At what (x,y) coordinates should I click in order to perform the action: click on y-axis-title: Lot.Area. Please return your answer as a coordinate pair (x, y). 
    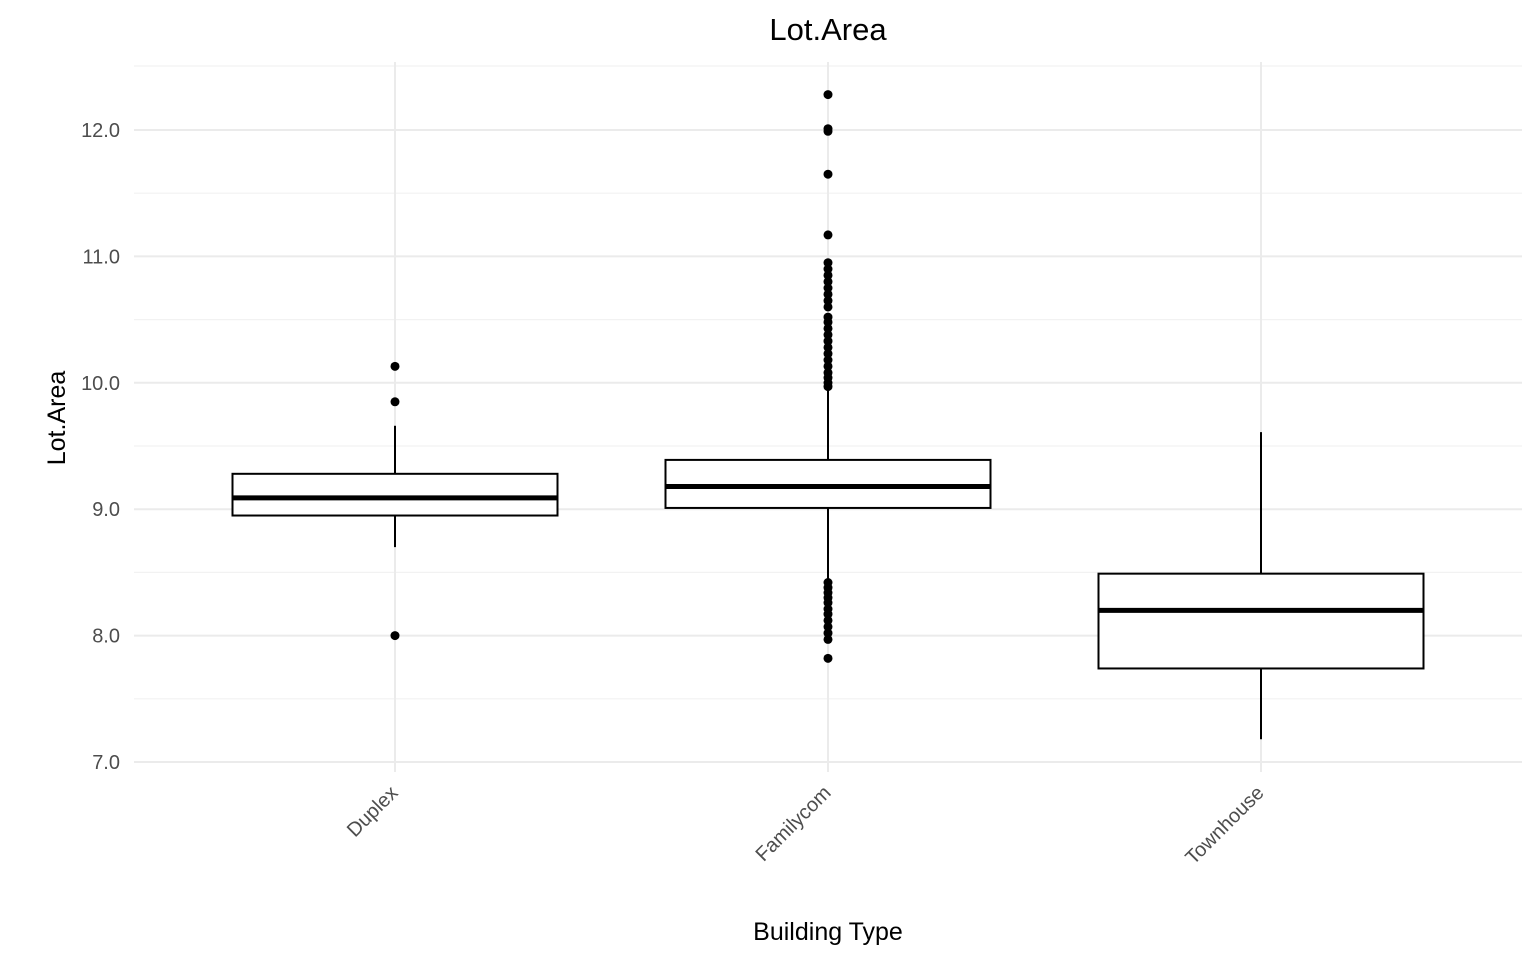
    Looking at the image, I should click on (57, 418).